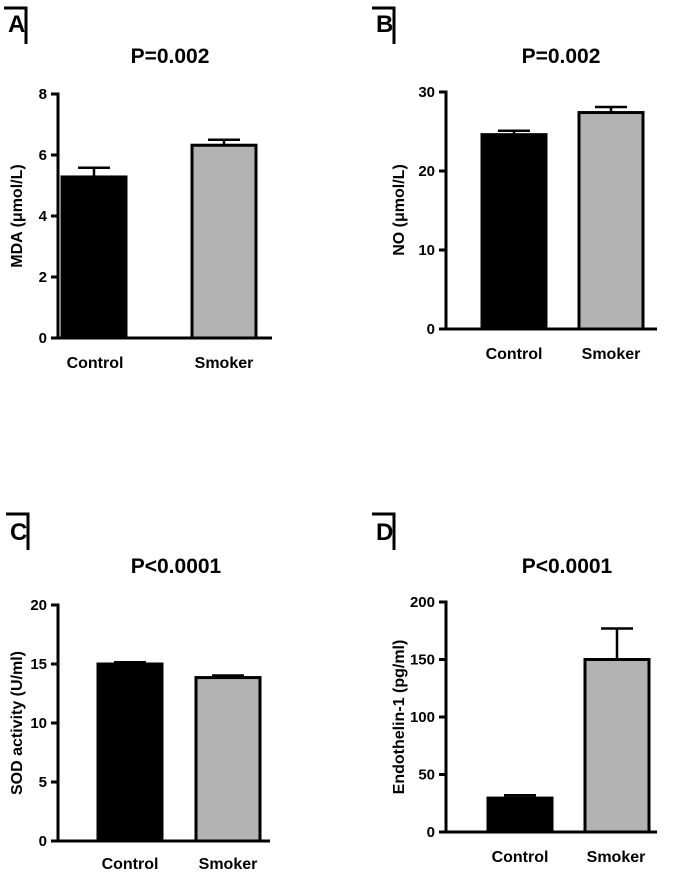  What do you see at coordinates (228, 864) in the screenshot?
I see `x-category-label-c-smoker: Smoker` at bounding box center [228, 864].